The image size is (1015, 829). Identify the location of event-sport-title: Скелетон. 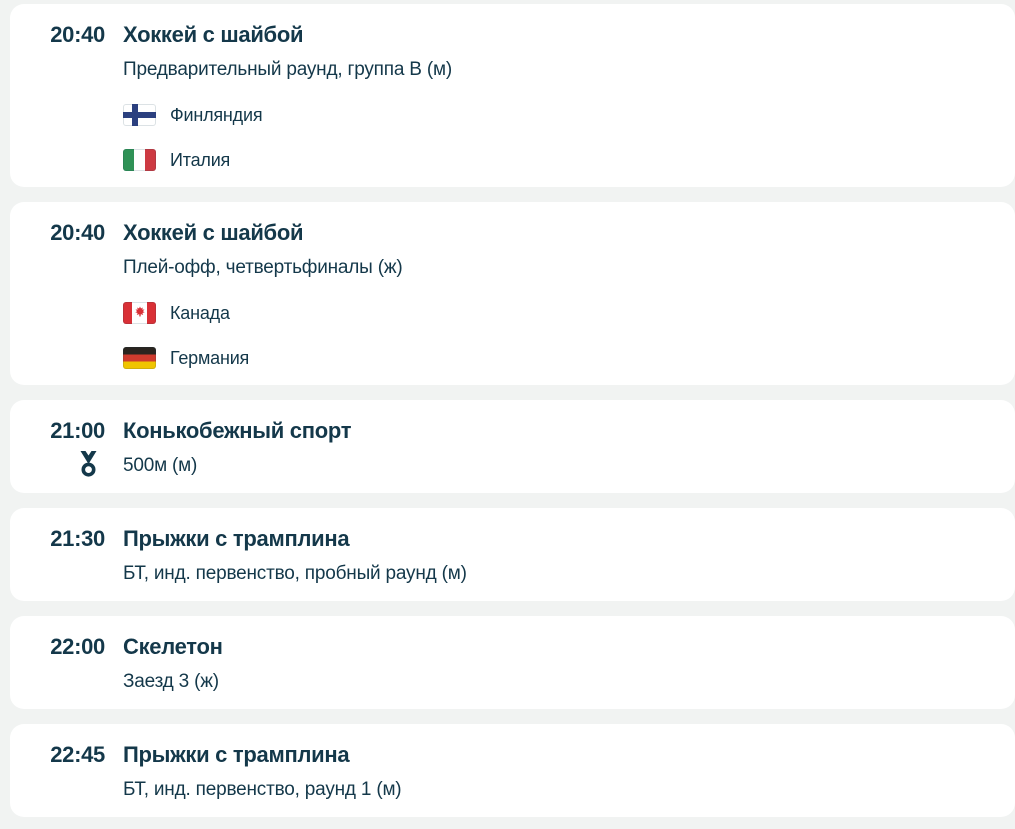
(173, 646).